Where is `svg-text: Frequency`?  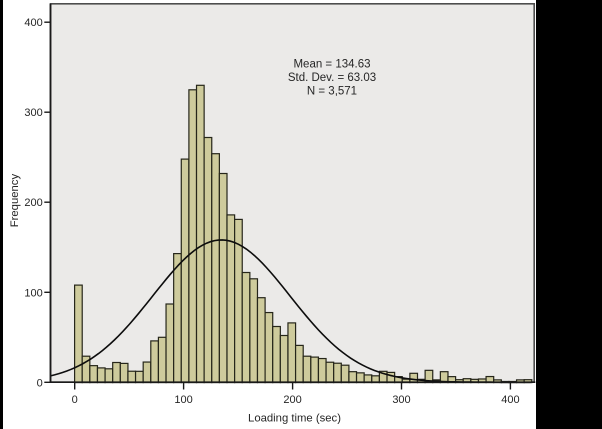 svg-text: Frequency is located at coordinates (15, 201).